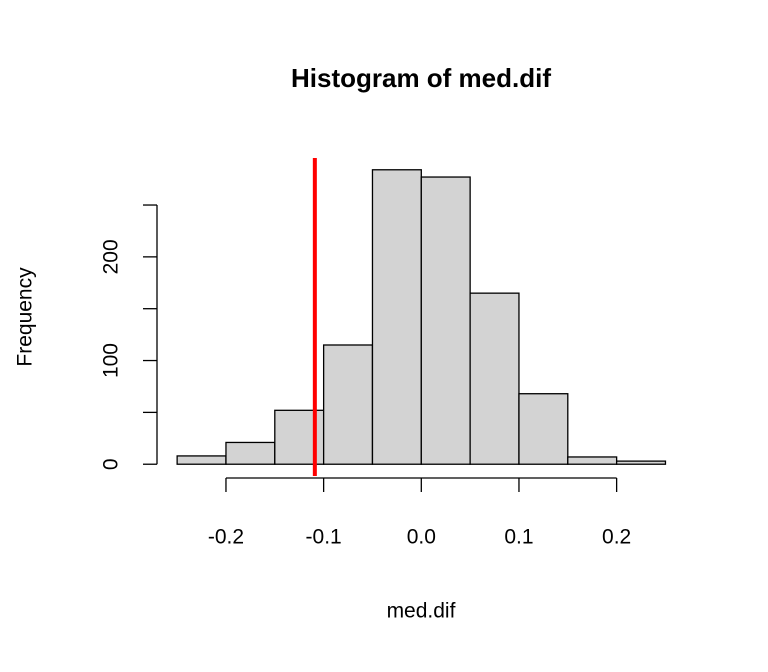  I want to click on x-tick-label: 0.2, so click(616, 537).